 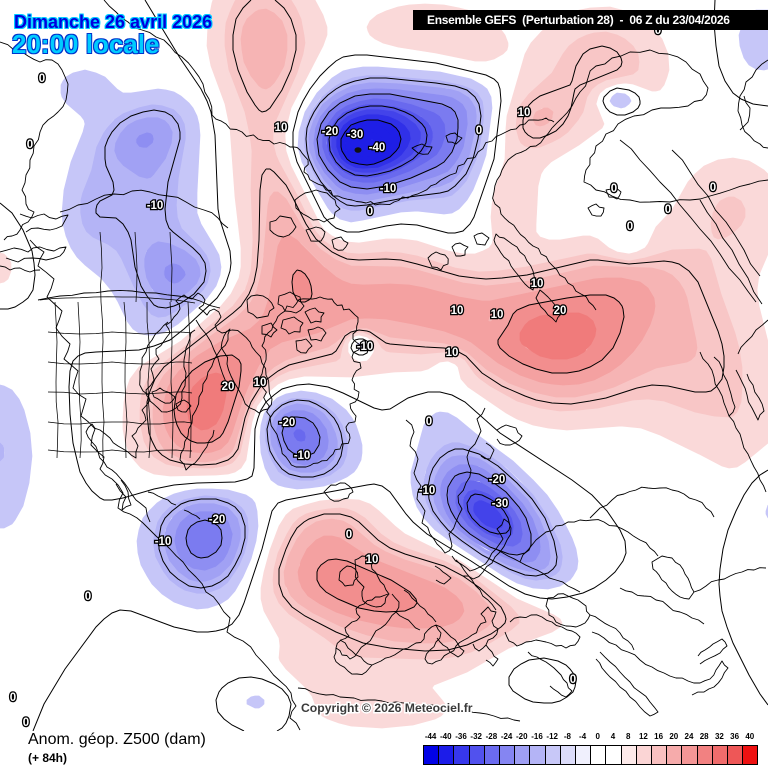 What do you see at coordinates (387, 708) in the screenshot?
I see `svg-text: Copyright © 2026 Meteociel.fr` at bounding box center [387, 708].